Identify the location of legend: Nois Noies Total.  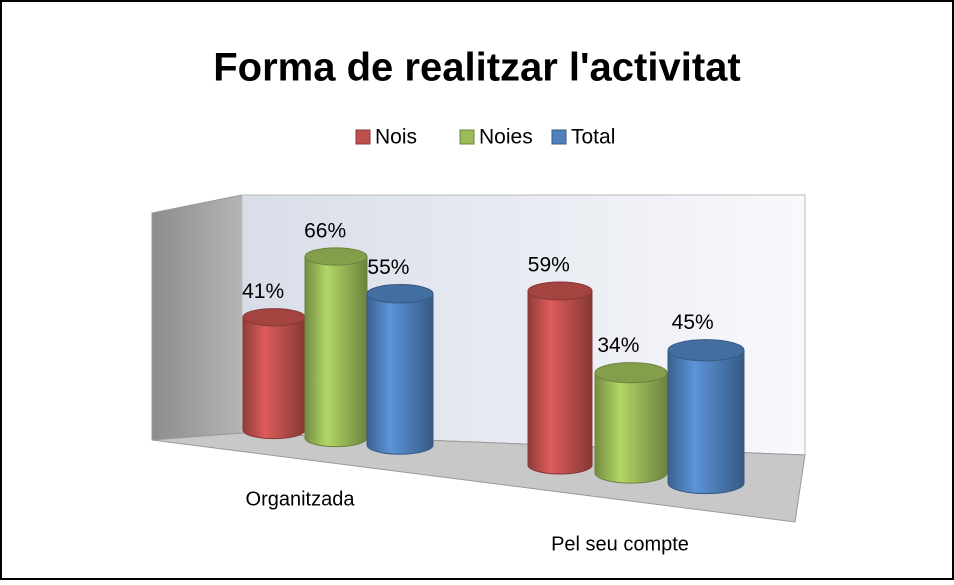
(485, 137).